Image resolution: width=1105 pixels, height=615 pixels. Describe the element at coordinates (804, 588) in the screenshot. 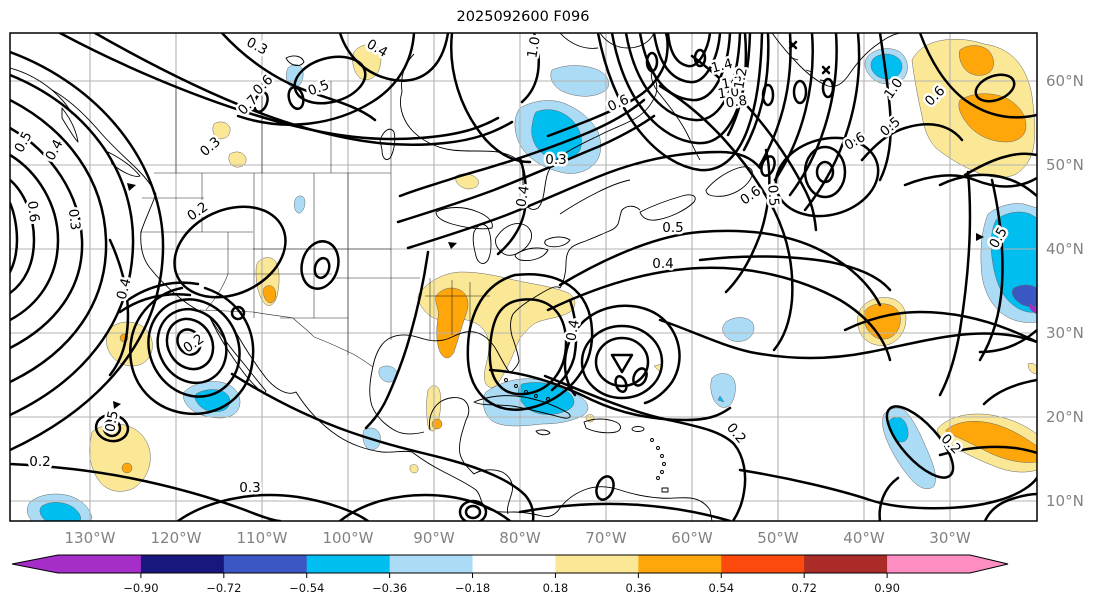

I see `colorbar-tick-label: 0.72` at that location.